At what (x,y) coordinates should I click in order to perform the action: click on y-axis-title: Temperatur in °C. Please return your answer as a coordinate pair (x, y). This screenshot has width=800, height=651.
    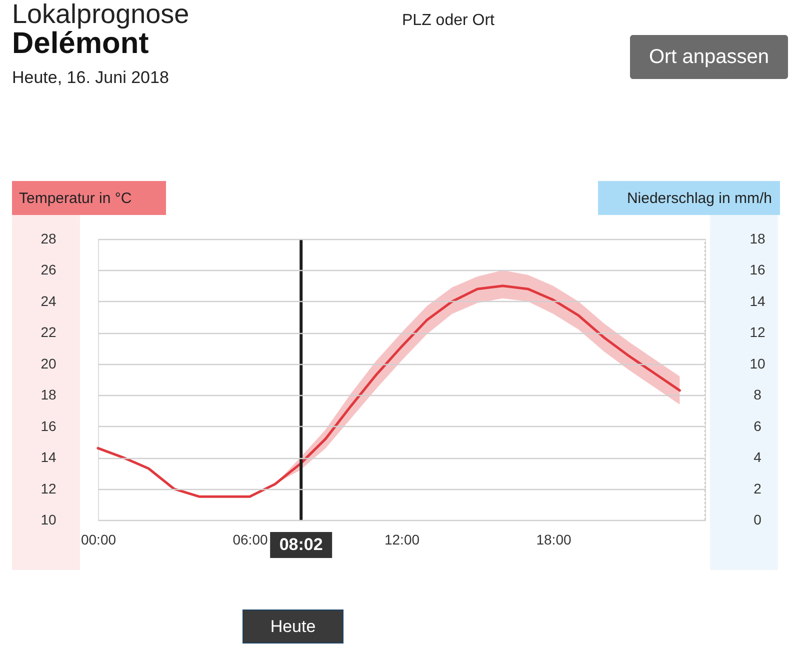
    Looking at the image, I should click on (75, 198).